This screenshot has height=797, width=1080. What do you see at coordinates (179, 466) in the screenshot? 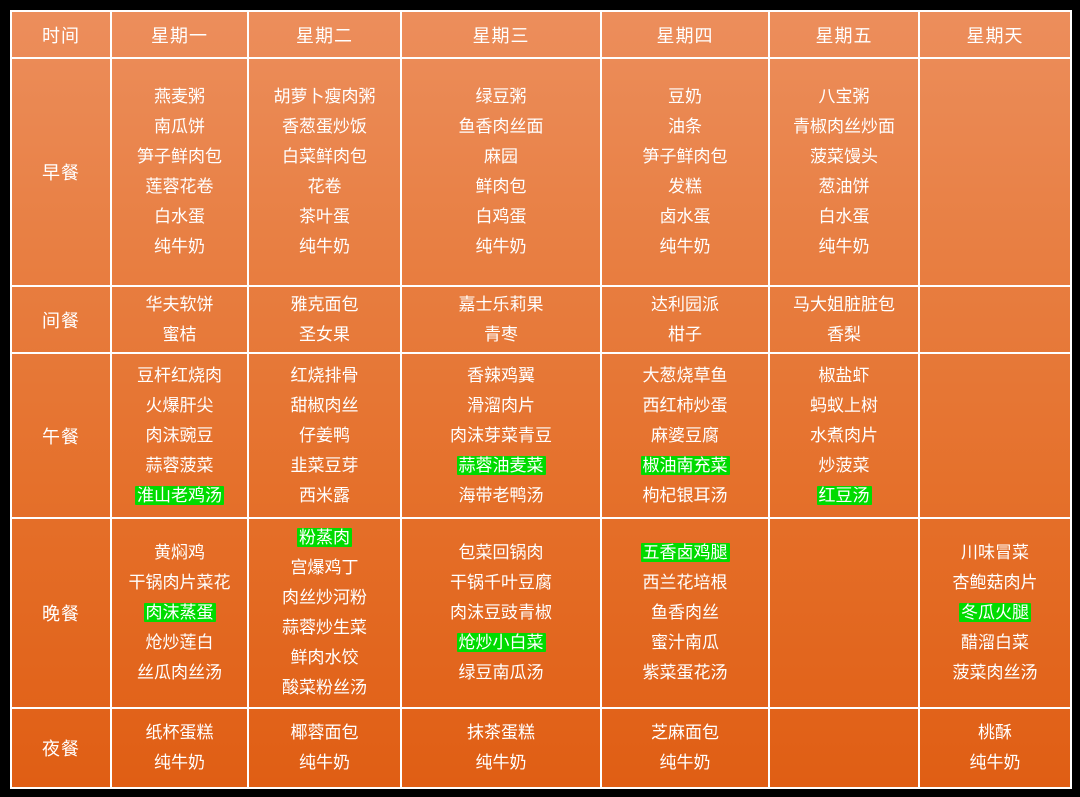
I see `menu-item: 蒜蓉菠菜` at bounding box center [179, 466].